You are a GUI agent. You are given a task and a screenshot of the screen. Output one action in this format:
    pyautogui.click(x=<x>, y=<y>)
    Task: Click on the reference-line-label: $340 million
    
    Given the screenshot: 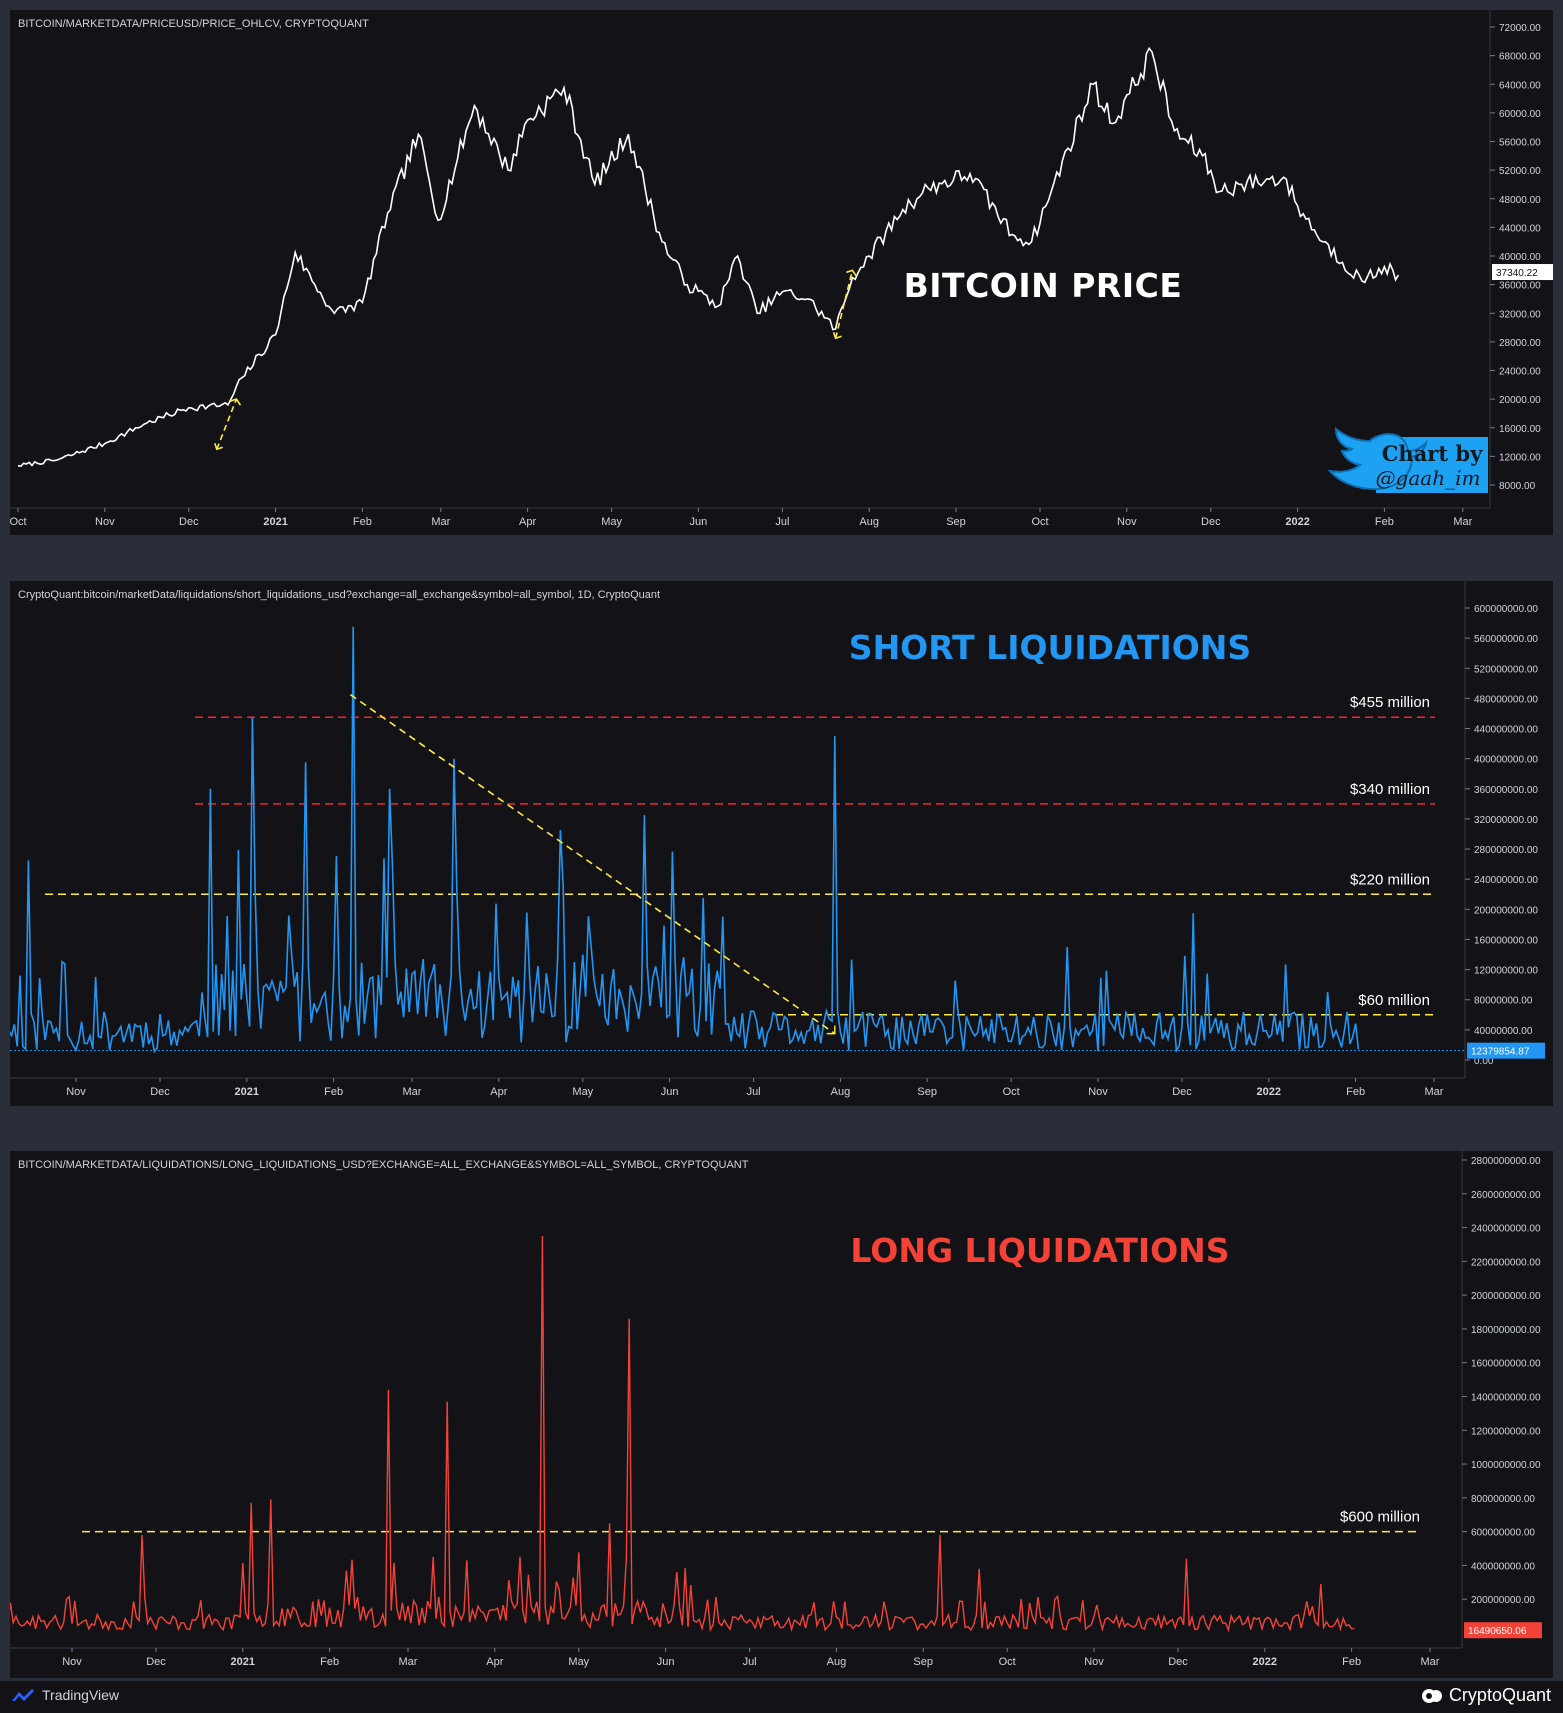 What is the action you would take?
    pyautogui.click(x=1390, y=789)
    